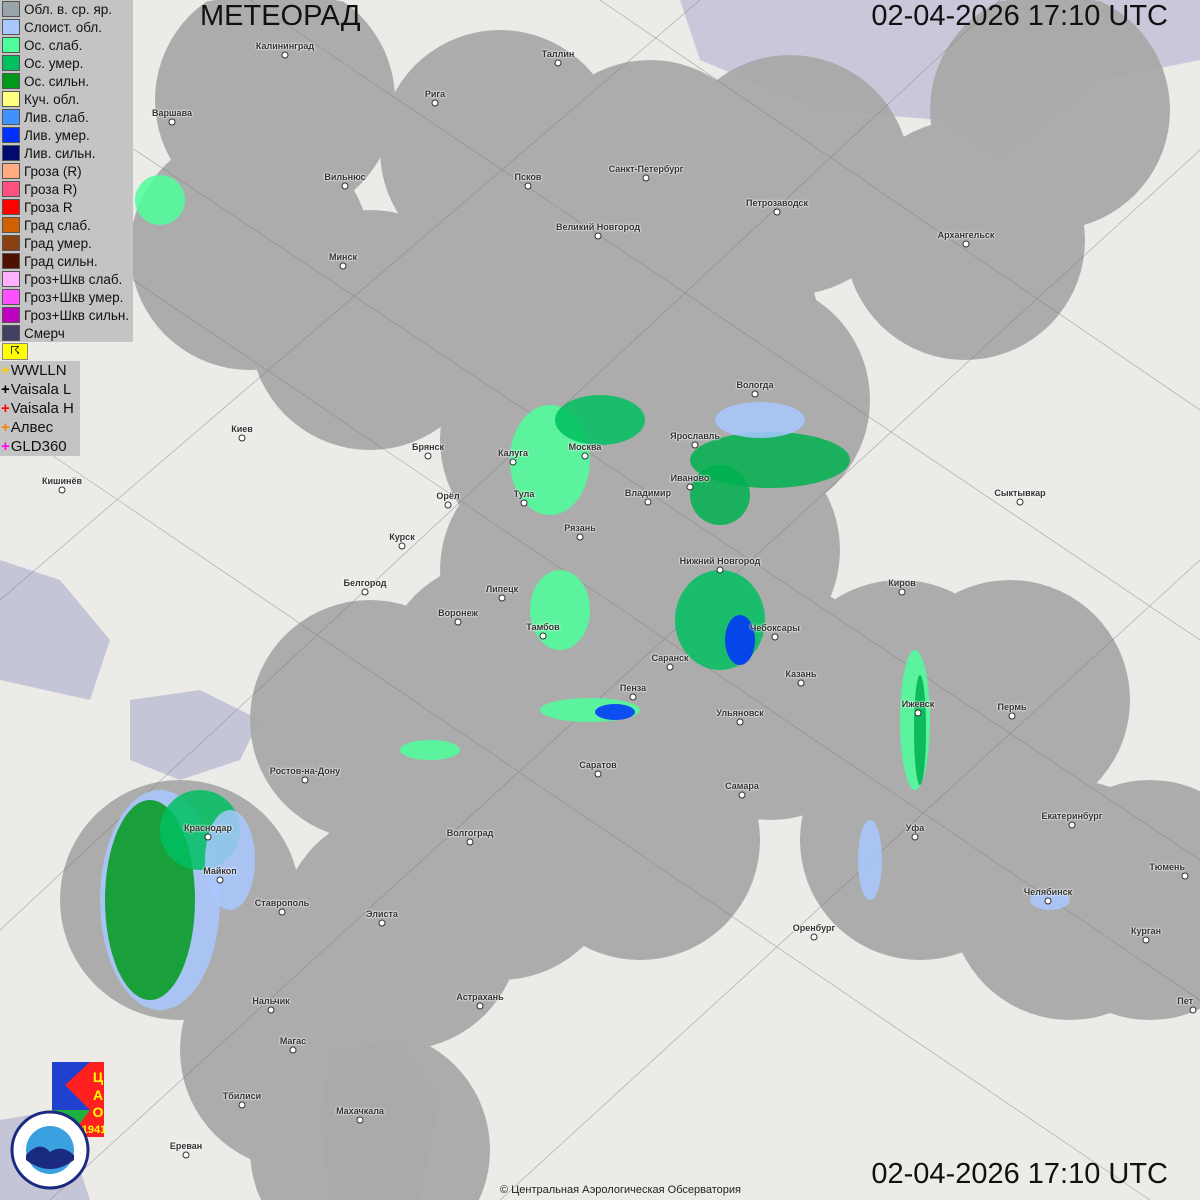 The image size is (1200, 1200). Describe the element at coordinates (775, 628) in the screenshot. I see `city-label: Чебоксары` at that location.